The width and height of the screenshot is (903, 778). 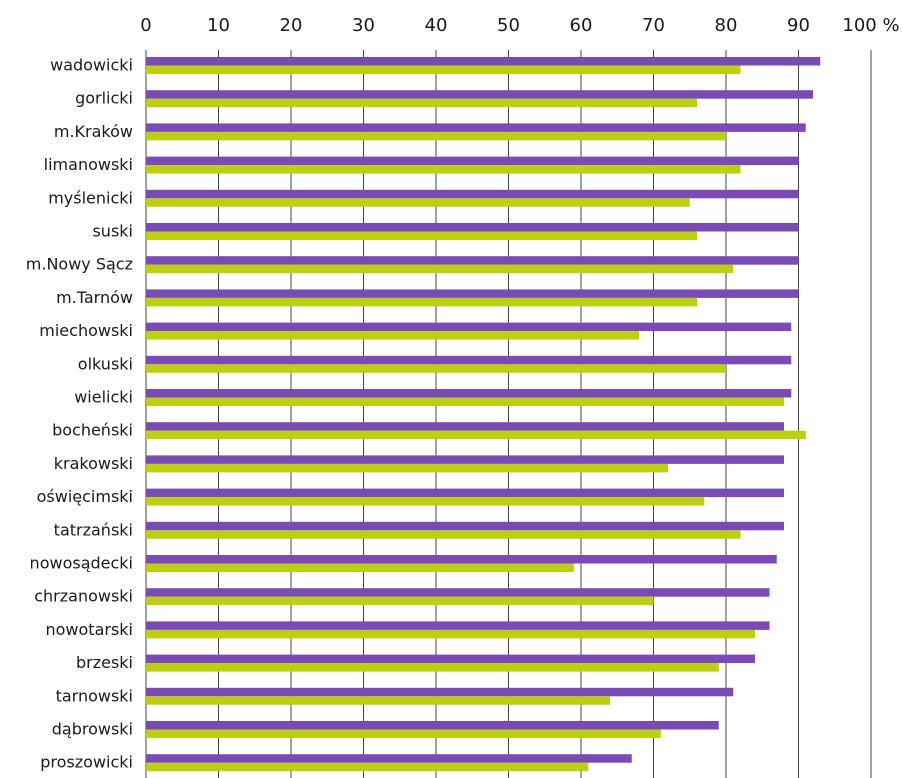 I want to click on category-label: nowotarski, so click(x=89, y=629).